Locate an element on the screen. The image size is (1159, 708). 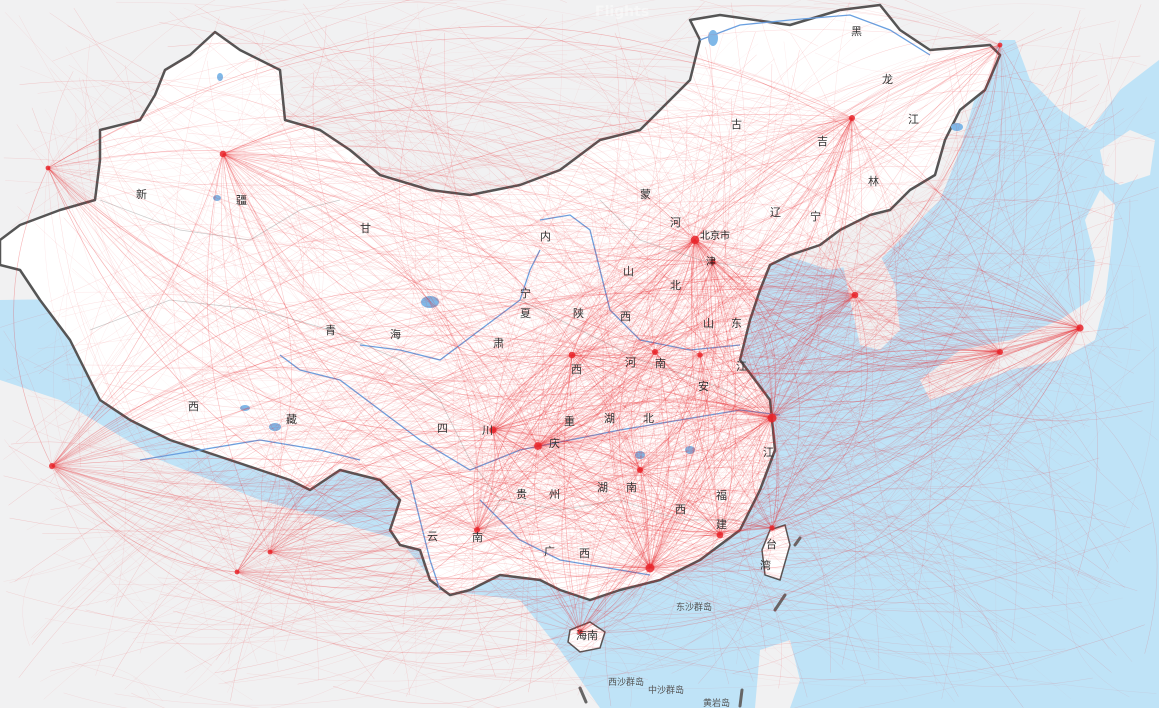
label-huangyan: 黄岩岛 is located at coordinates (716, 702).